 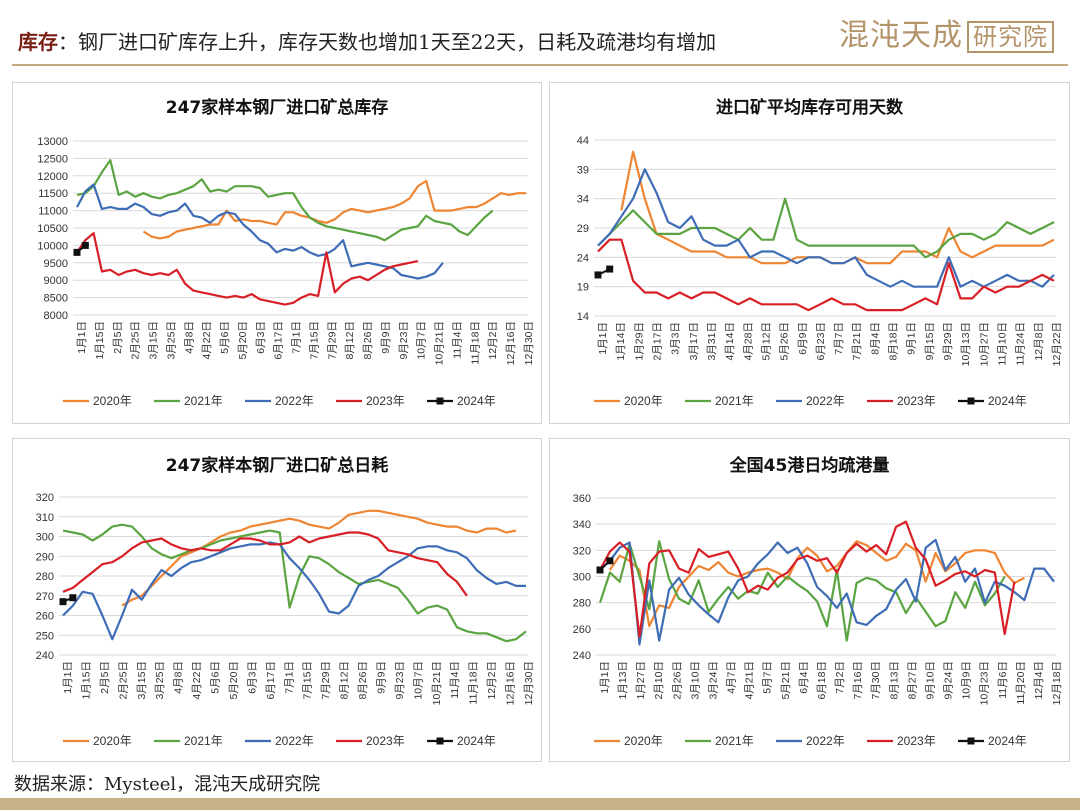 I want to click on x-tick-label: 4月28日, so click(x=748, y=341).